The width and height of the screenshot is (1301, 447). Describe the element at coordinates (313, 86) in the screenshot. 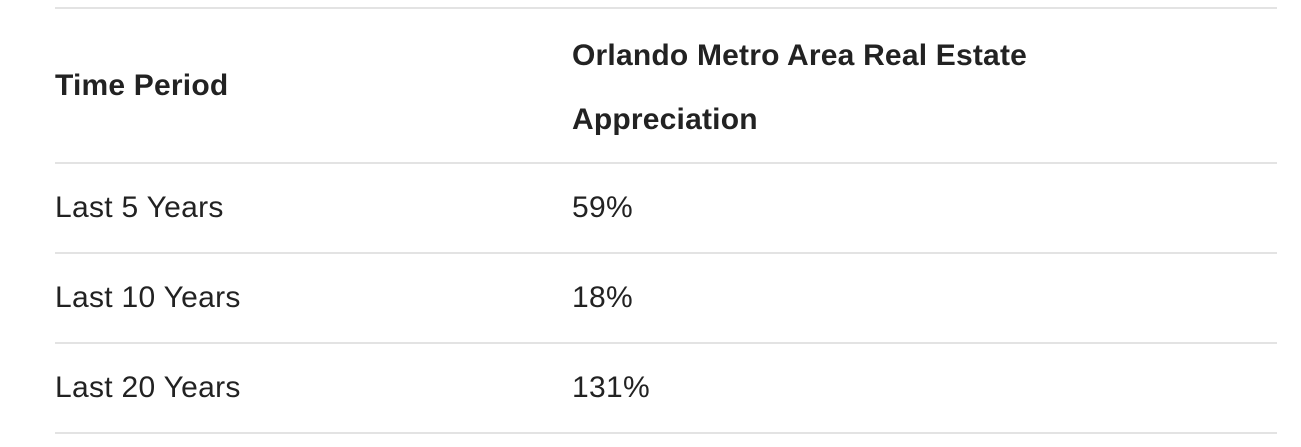

I see `header-time-period: Time Period` at that location.